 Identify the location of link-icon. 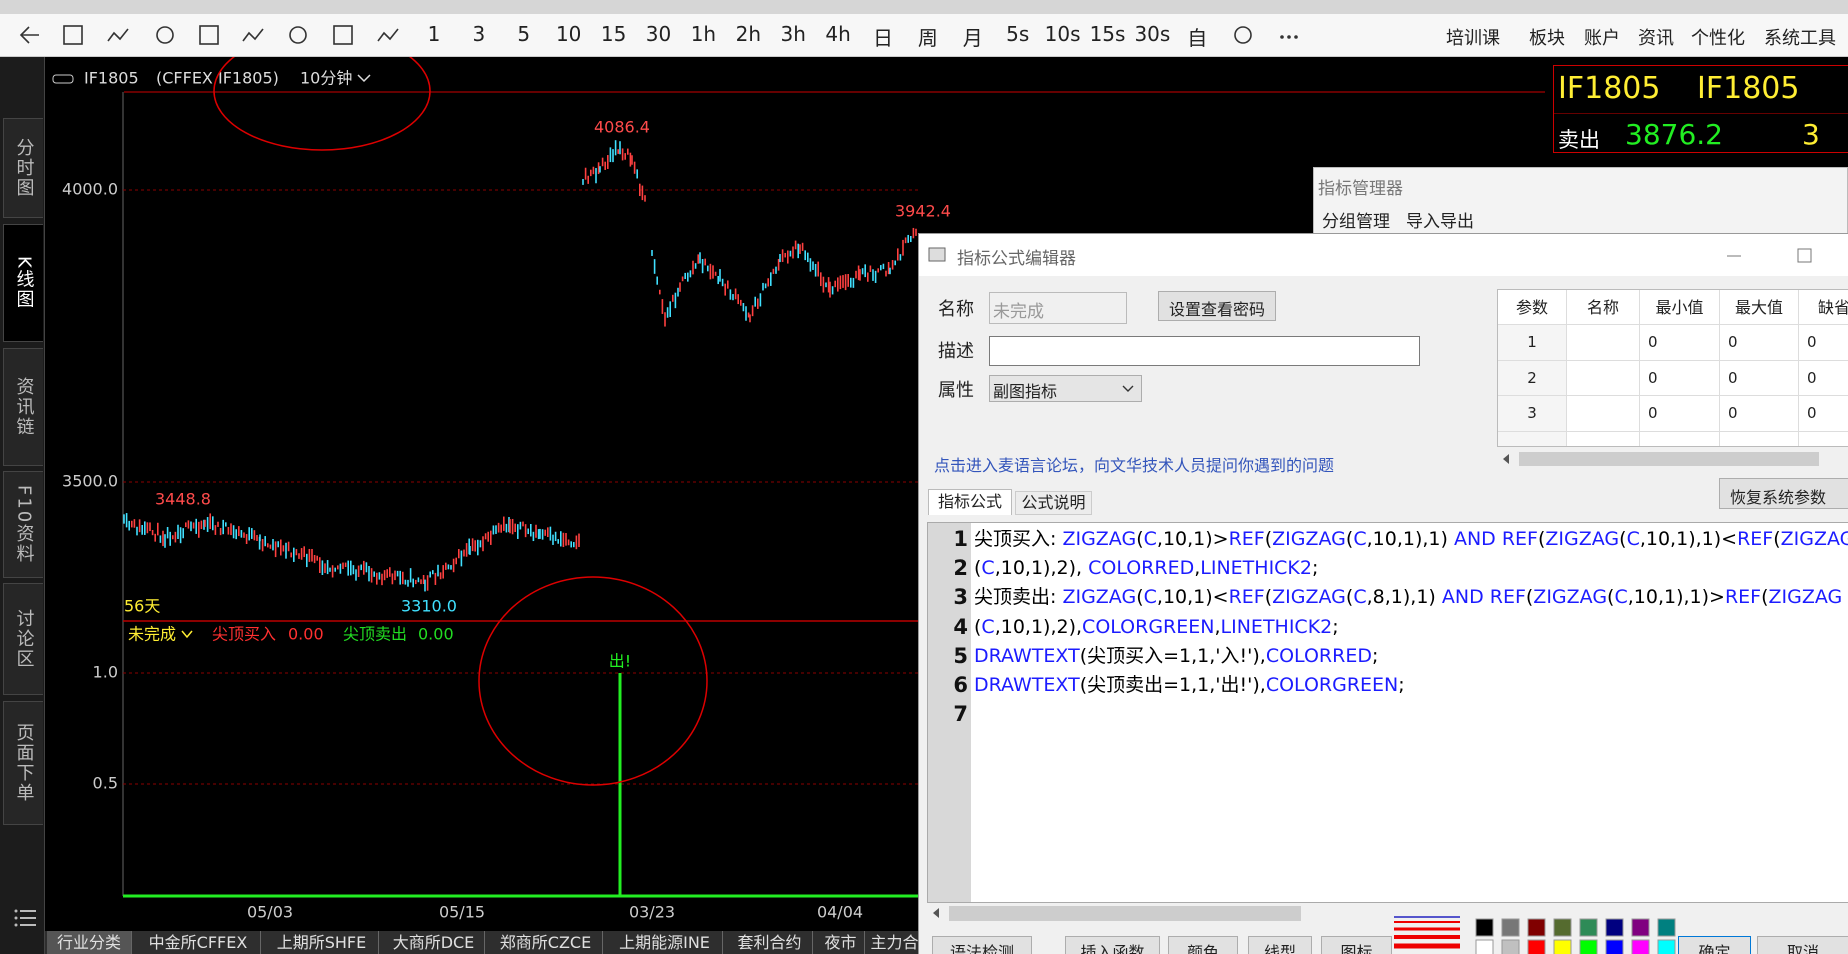
(63, 79).